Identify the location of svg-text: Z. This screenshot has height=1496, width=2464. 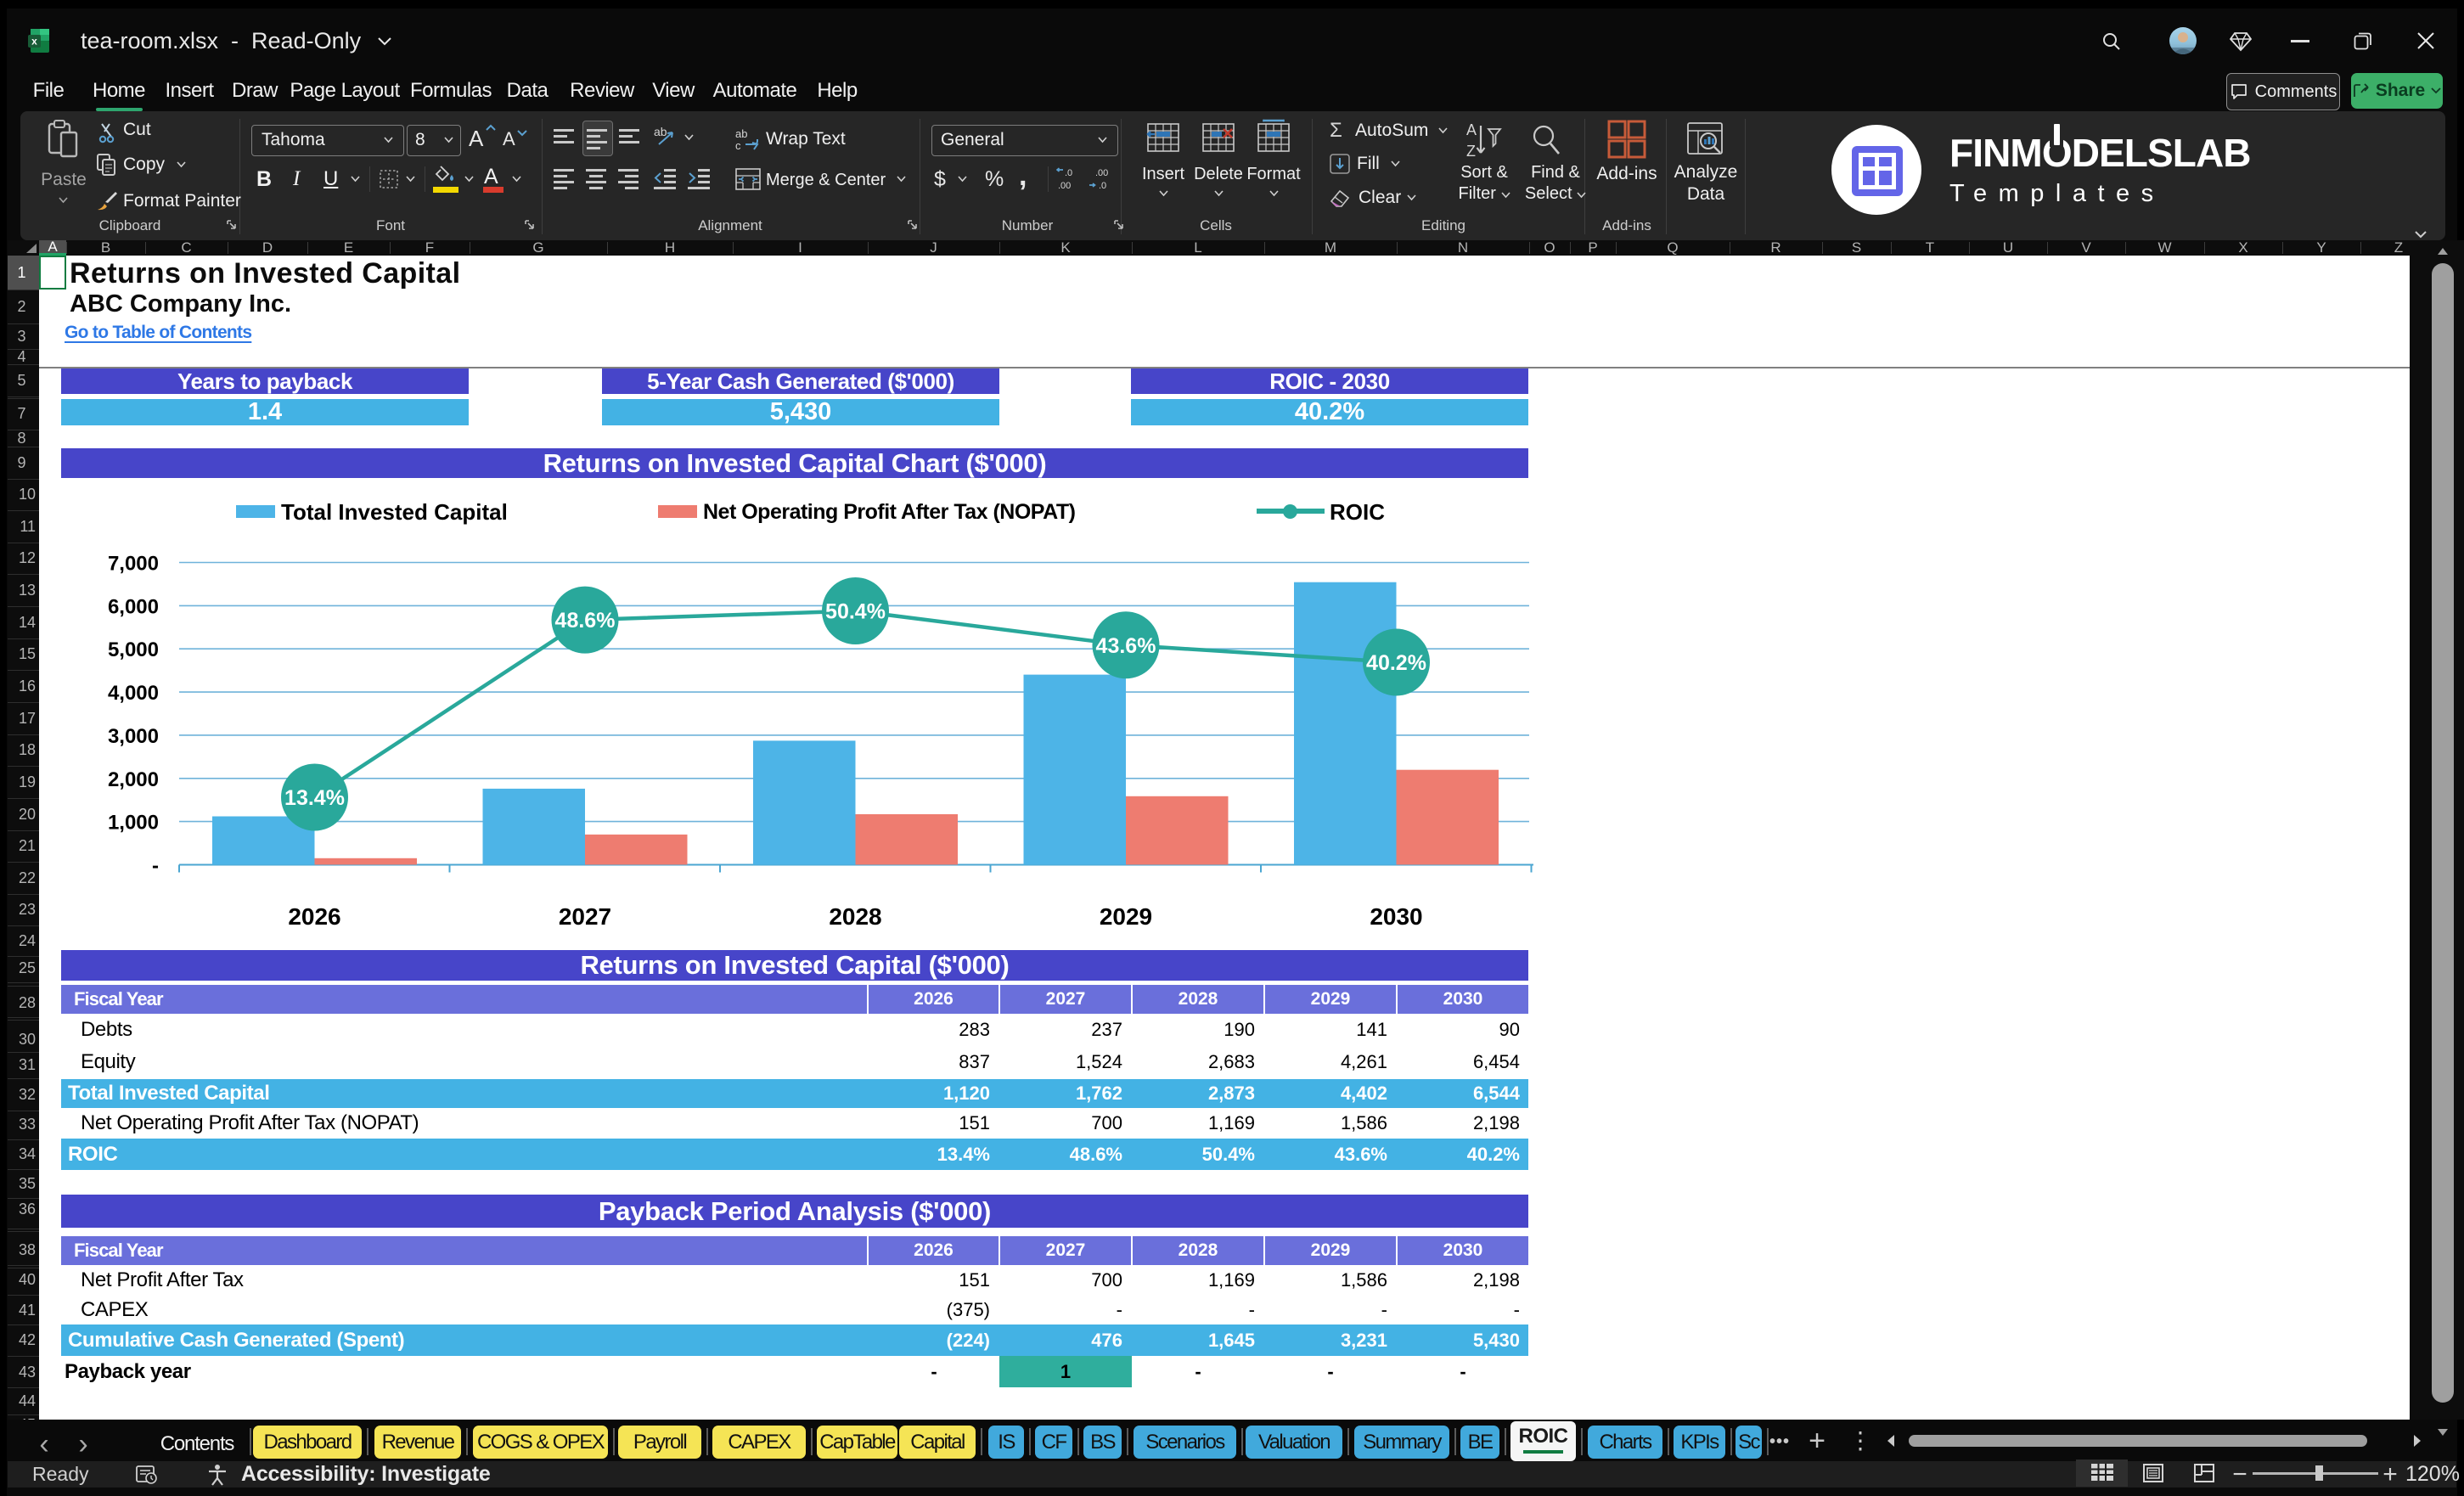
(1471, 151).